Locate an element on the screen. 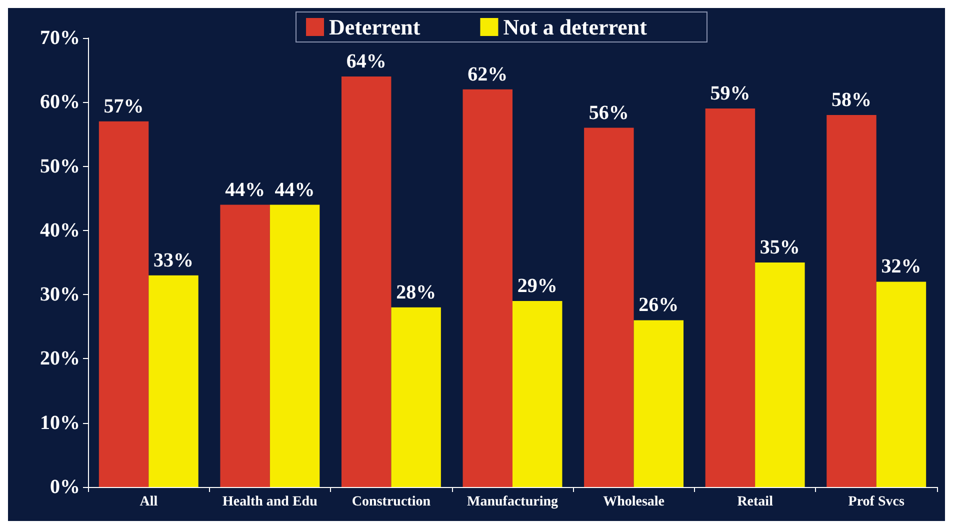  data-label: 62% is located at coordinates (488, 74).